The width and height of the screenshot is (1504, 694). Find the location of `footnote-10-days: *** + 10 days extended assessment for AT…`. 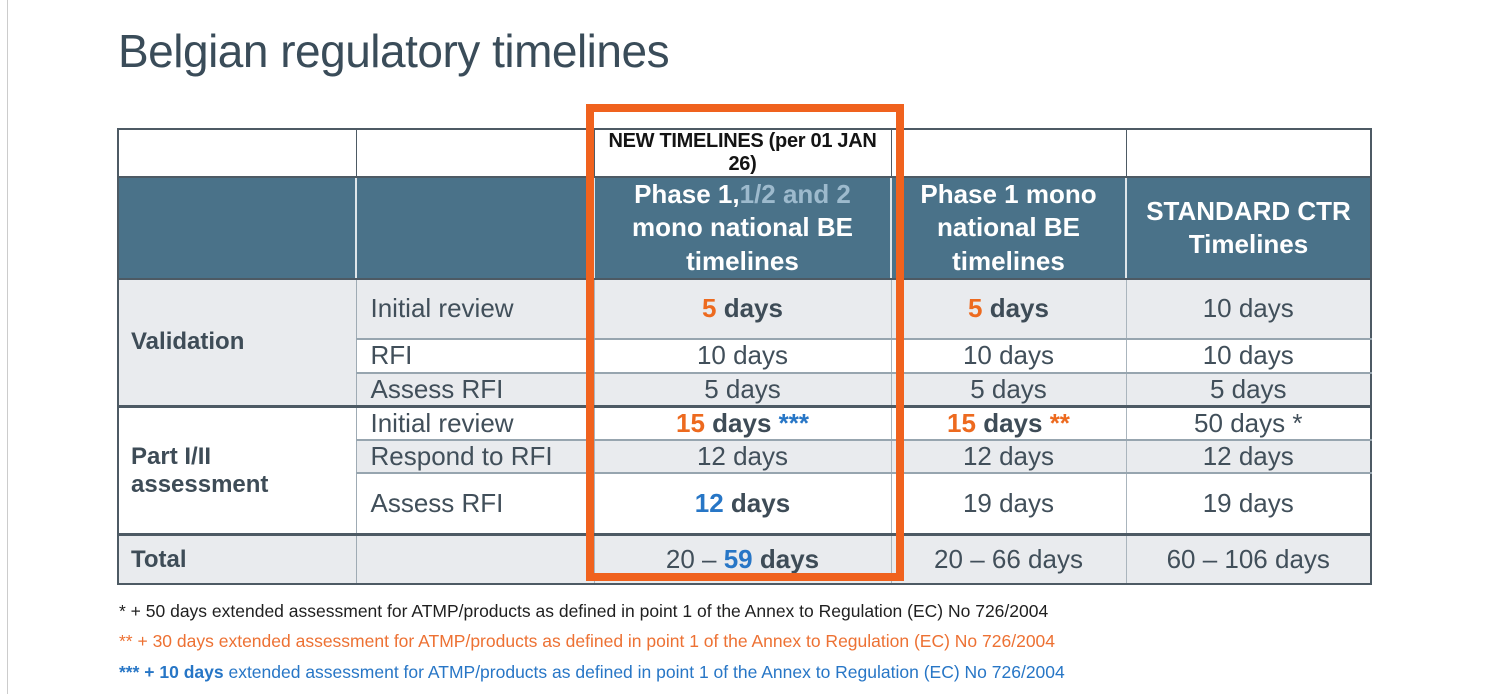

footnote-10-days: *** + 10 days extended assessment for AT… is located at coordinates (592, 671).